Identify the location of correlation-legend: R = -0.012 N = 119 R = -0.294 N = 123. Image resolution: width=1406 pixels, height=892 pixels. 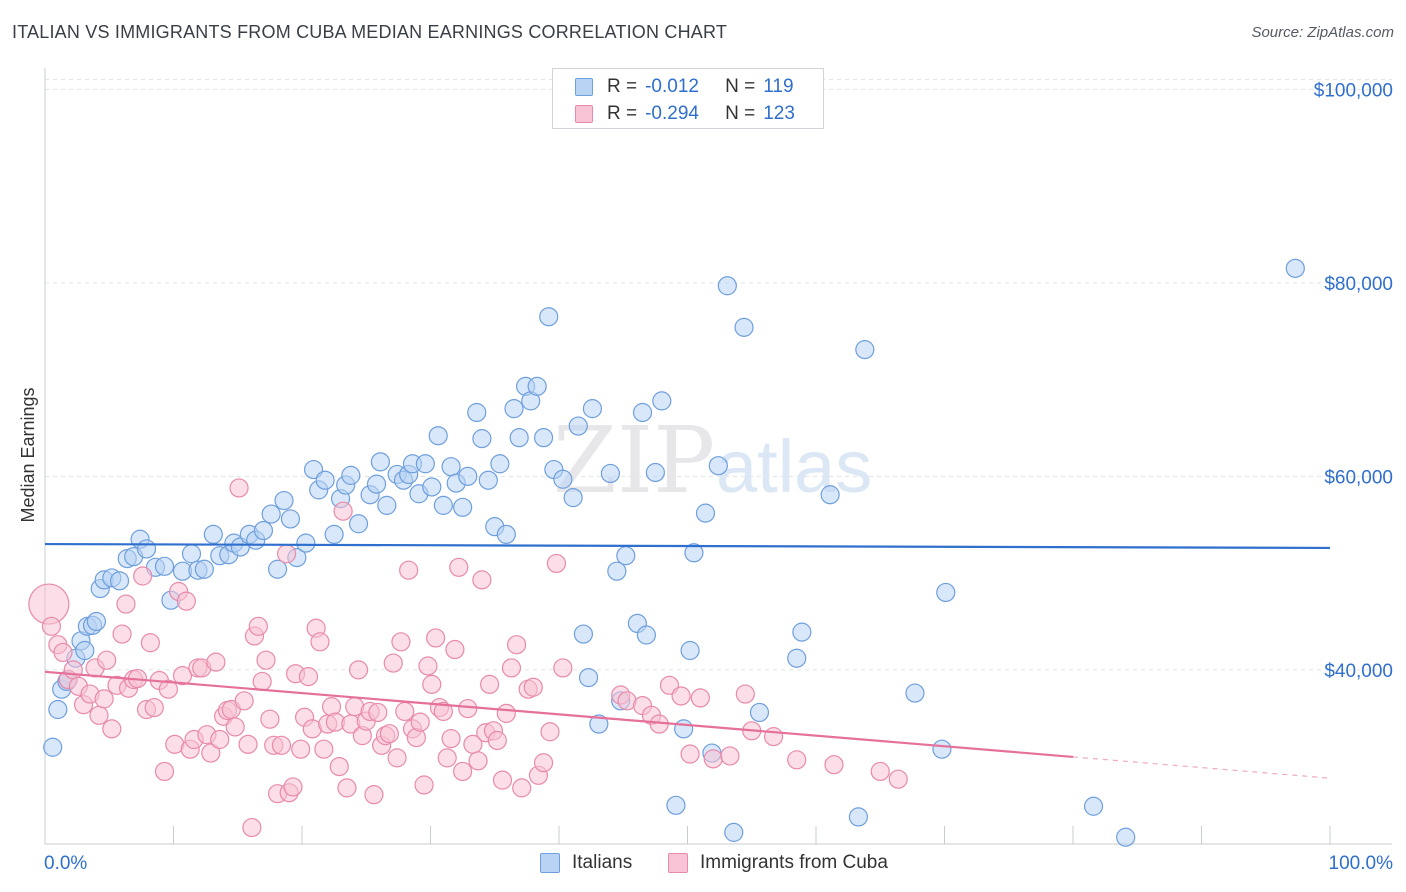
(688, 98).